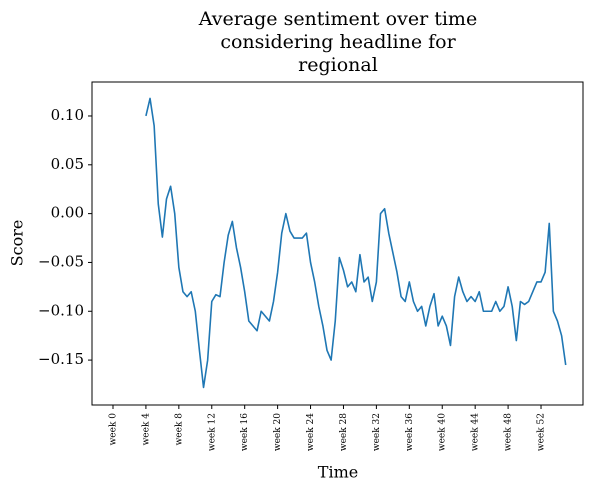  What do you see at coordinates (61, 261) in the screenshot?
I see `y-tick-label: −0.05` at bounding box center [61, 261].